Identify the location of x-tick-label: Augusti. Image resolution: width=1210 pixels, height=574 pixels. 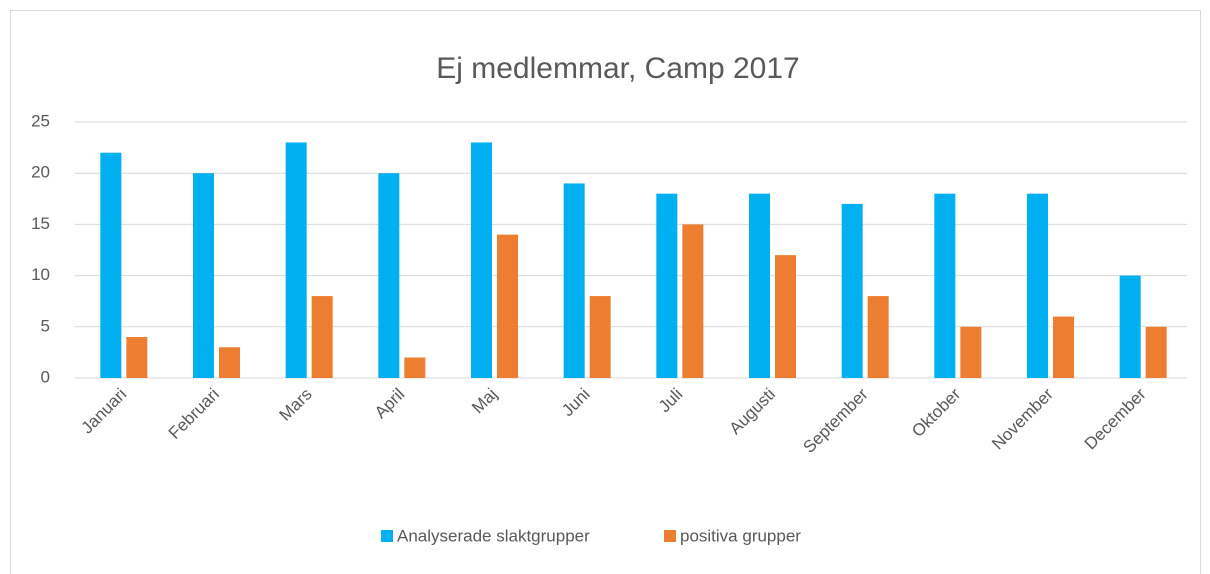
(752, 412).